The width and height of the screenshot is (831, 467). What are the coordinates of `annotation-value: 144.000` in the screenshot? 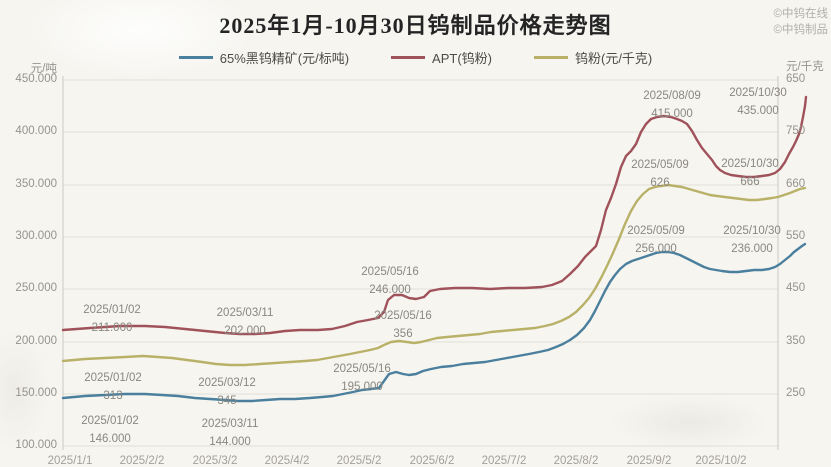 It's located at (230, 442).